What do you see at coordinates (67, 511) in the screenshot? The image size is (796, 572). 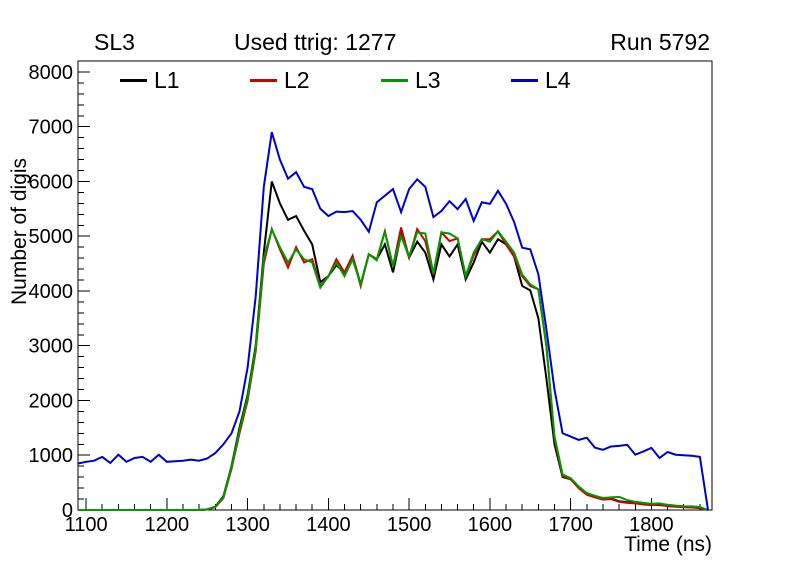 I see `y-tick-label: 0` at bounding box center [67, 511].